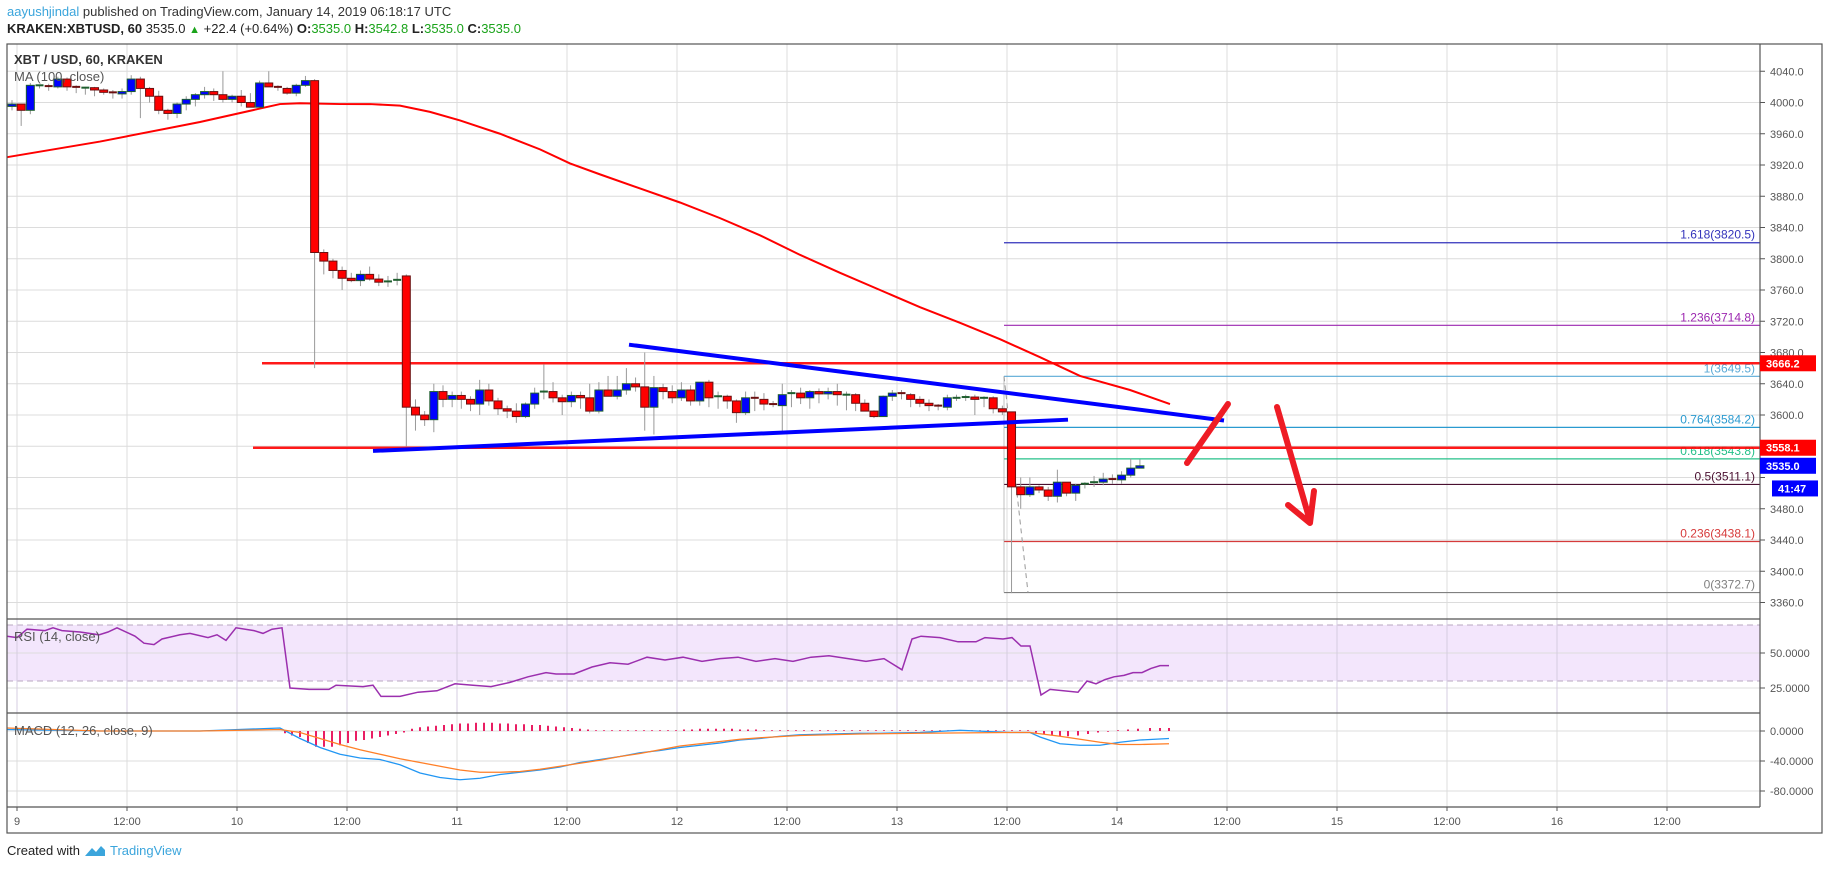 This screenshot has width=1828, height=869. What do you see at coordinates (194, 30) in the screenshot?
I see `up-triangle-icon: ▲` at bounding box center [194, 30].